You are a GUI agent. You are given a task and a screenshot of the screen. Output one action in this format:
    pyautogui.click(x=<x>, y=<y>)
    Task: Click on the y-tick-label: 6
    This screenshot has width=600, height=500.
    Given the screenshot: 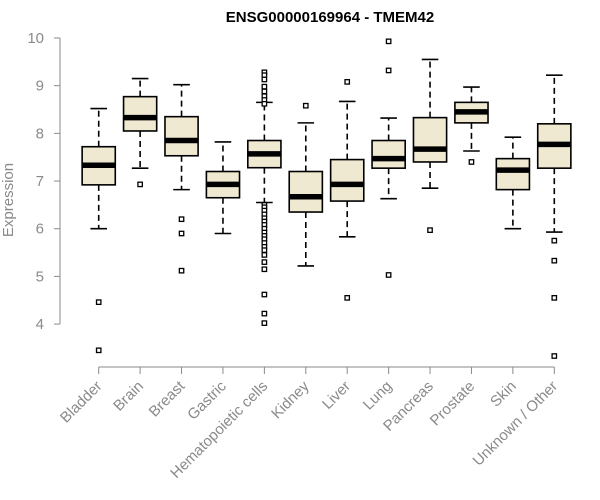 What is the action you would take?
    pyautogui.click(x=40, y=229)
    